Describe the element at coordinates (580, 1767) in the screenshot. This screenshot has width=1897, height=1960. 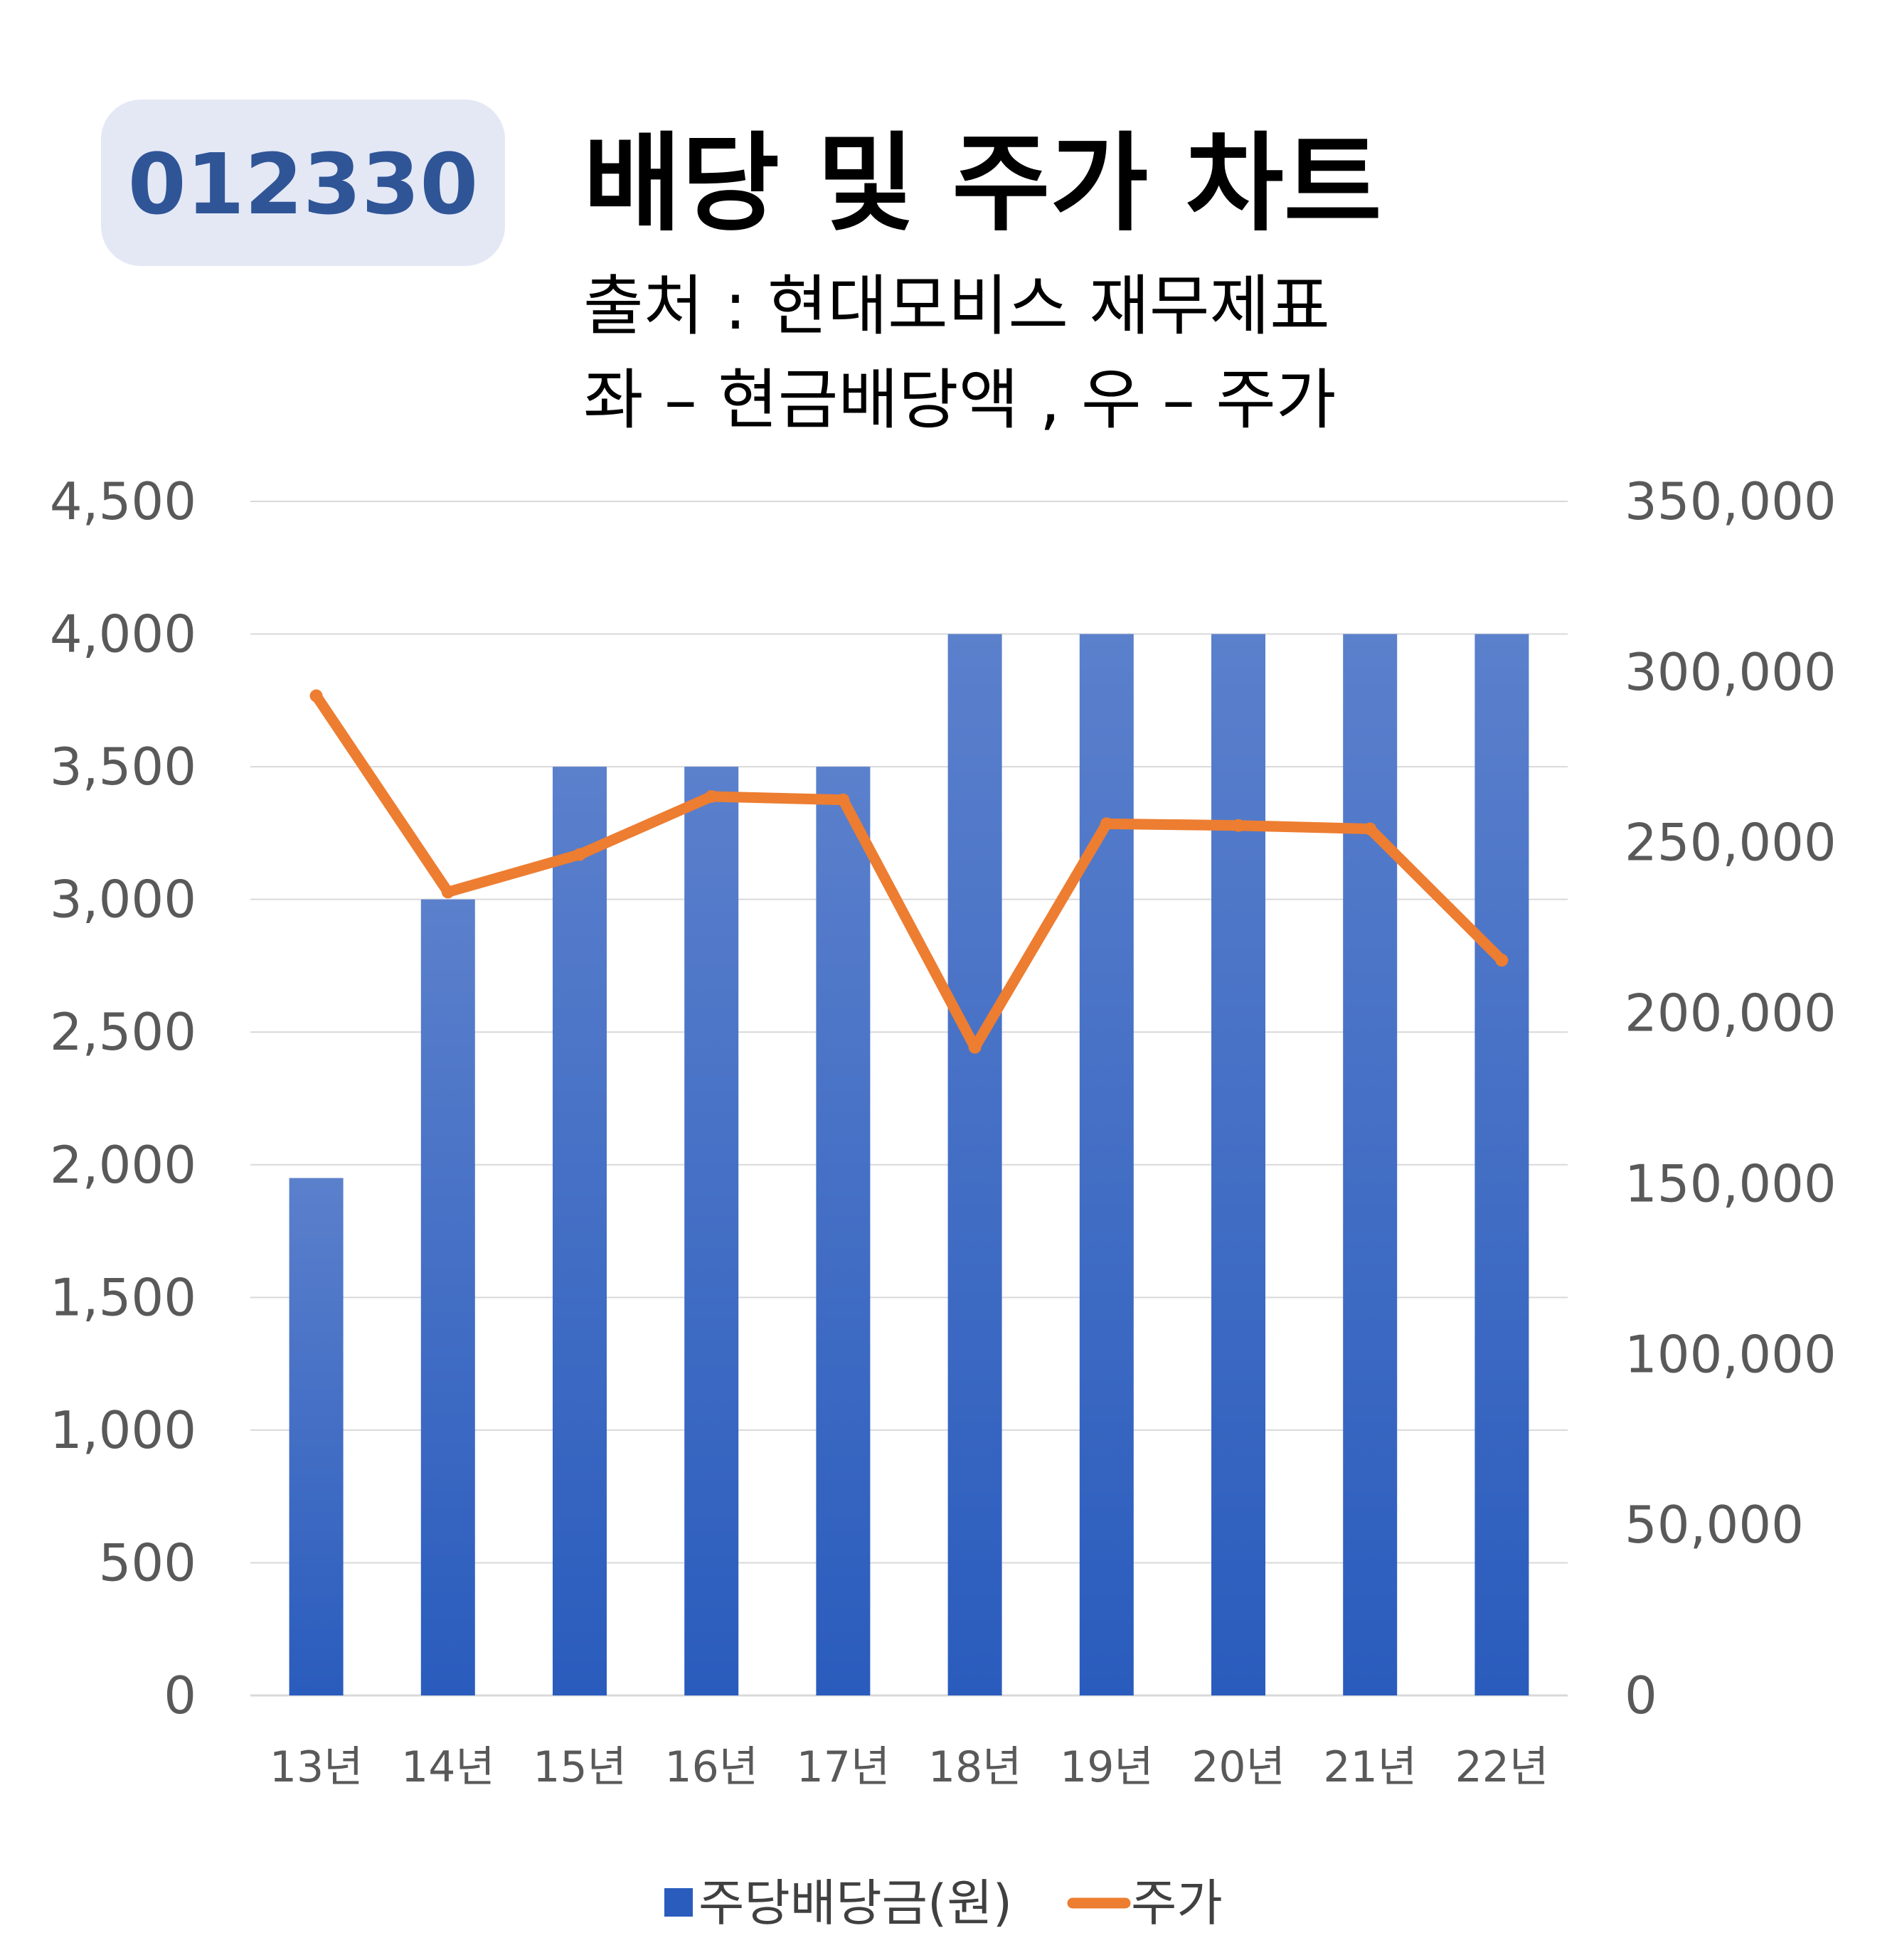
I see `x-axis-tick-label: 15년` at that location.